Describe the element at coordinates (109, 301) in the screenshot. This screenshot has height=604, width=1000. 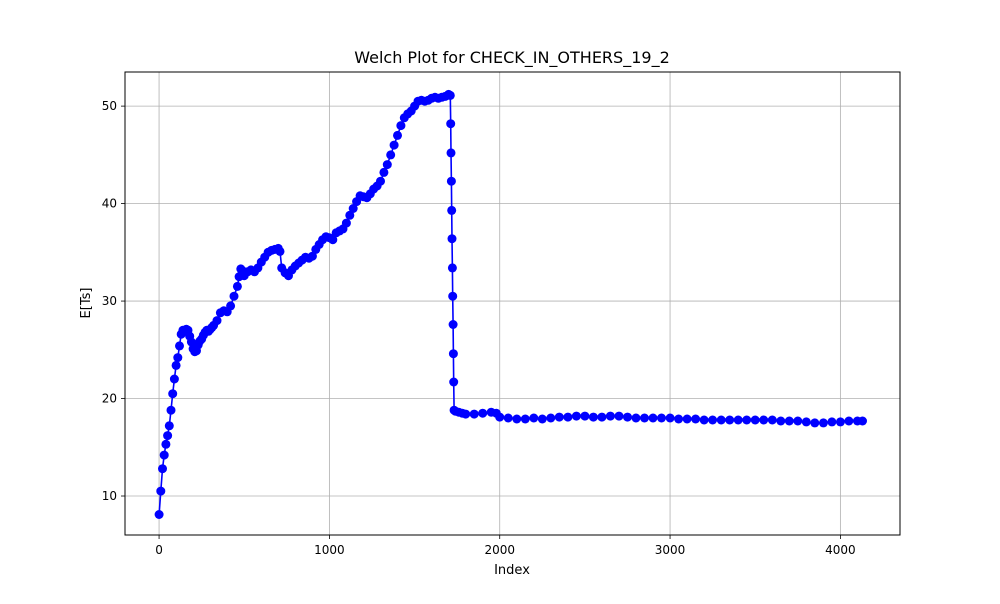
I see `y-tick-label: 30` at that location.